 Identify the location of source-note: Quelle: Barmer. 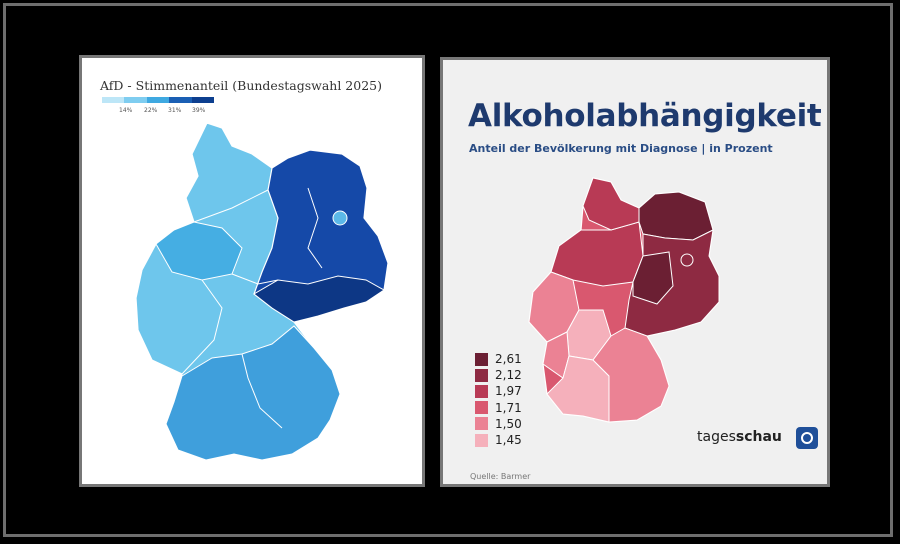
(500, 476).